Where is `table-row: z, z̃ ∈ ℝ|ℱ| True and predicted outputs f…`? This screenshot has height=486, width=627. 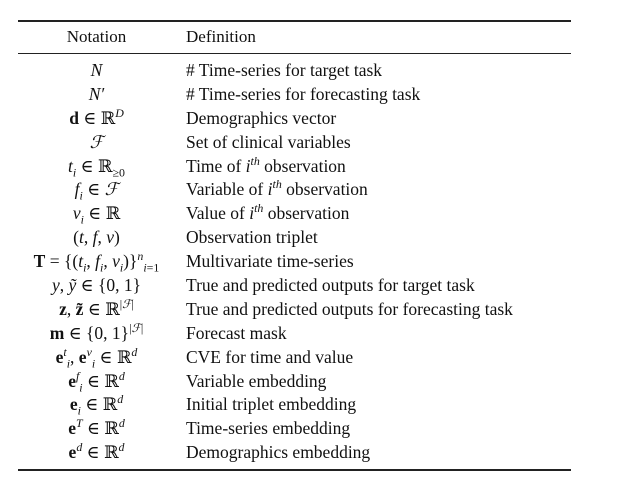 table-row: z, z̃ ∈ ℝ|ℱ| True and predicted outputs f… is located at coordinates (313, 309).